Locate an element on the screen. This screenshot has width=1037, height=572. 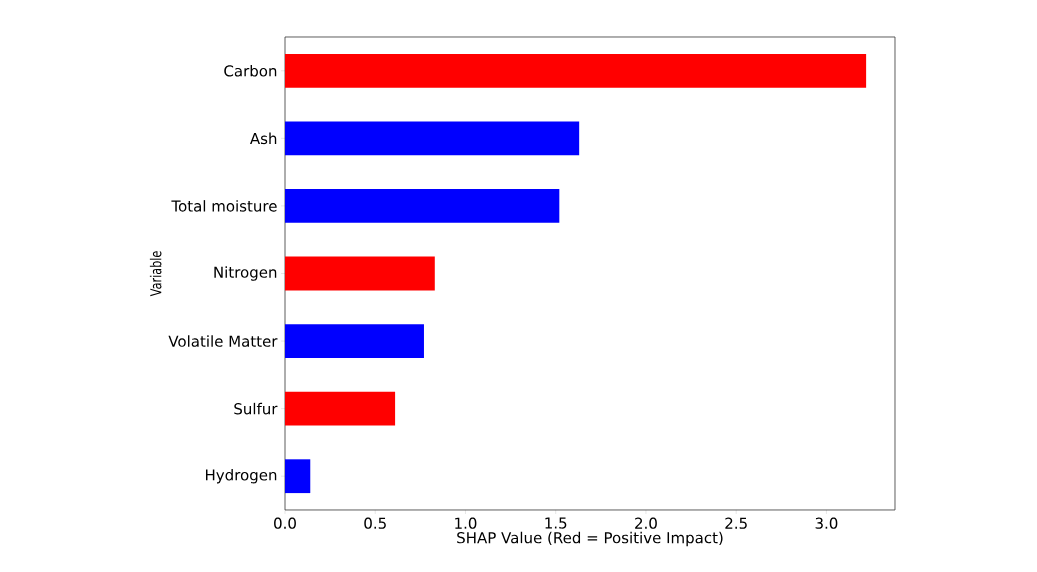
y-tick-label: Hydrogen is located at coordinates (241, 476).